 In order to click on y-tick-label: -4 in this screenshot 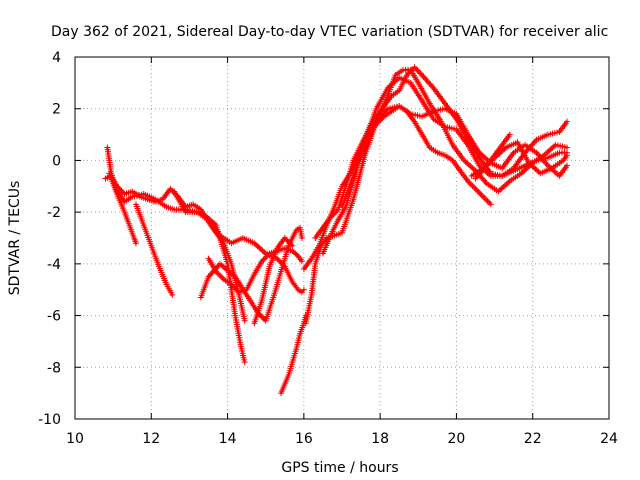, I will do `click(54, 265)`.